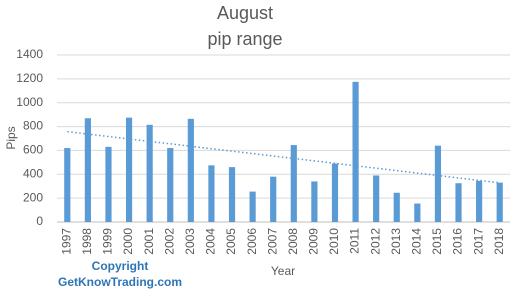 This screenshot has width=515, height=290. What do you see at coordinates (499, 241) in the screenshot?
I see `x-tick-label: 2018` at bounding box center [499, 241].